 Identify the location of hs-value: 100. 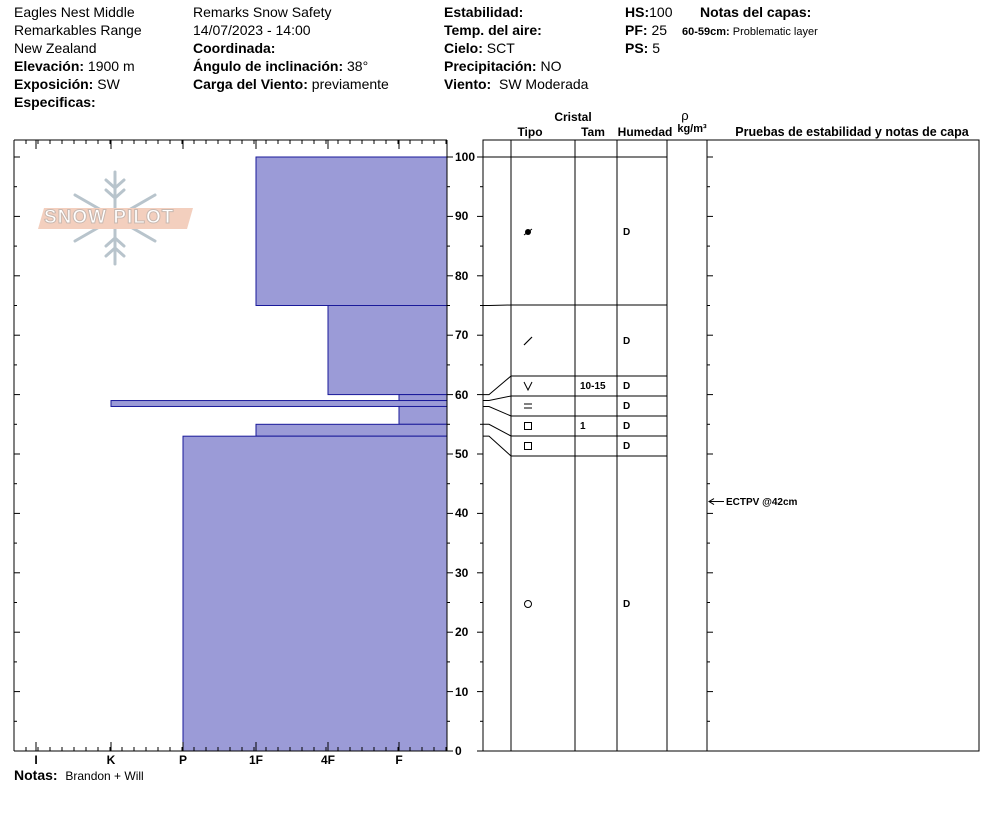
(661, 12).